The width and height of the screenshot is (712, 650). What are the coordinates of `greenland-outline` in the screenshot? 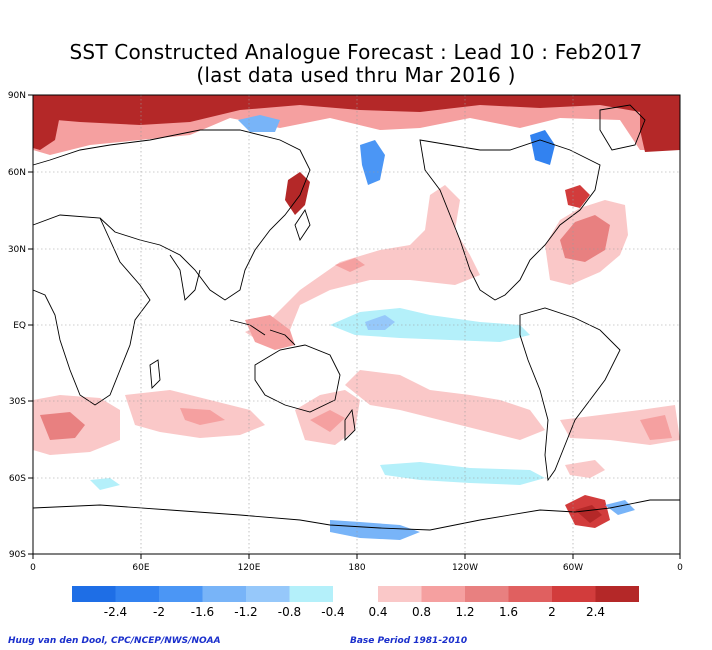 It's located at (622, 127).